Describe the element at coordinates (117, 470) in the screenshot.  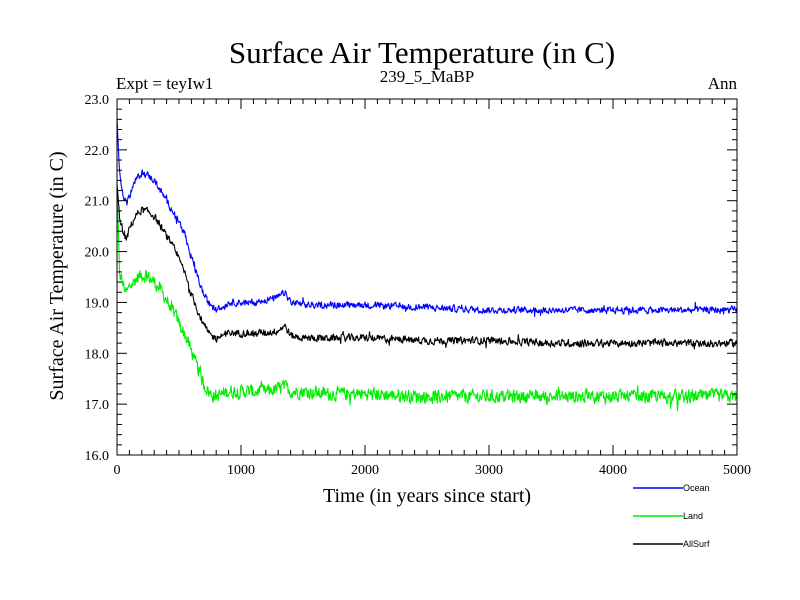
I see `x-tick-label: 0` at that location.